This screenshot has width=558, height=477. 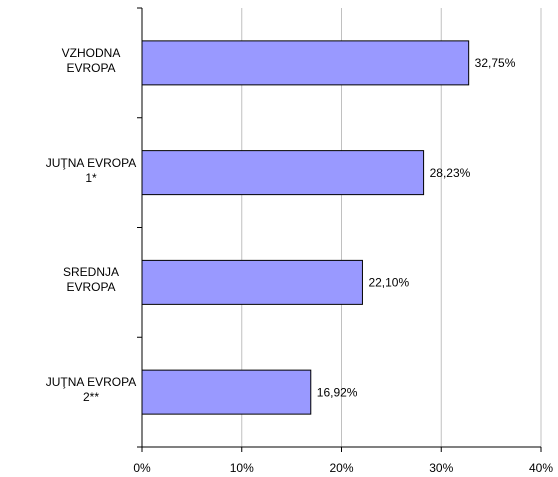 What do you see at coordinates (337, 392) in the screenshot?
I see `value-label: 16,92%` at bounding box center [337, 392].